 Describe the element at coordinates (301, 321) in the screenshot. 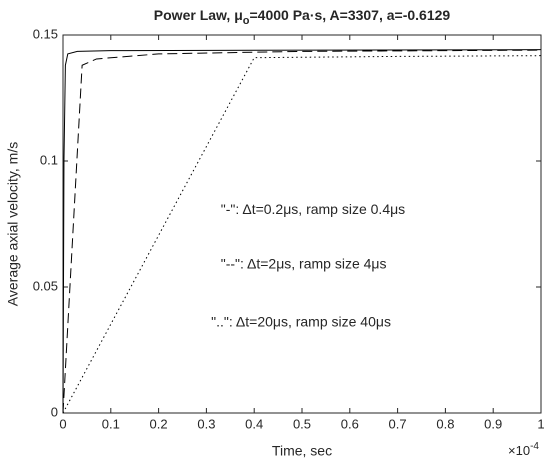

I see `annotation: "..": Δt=20μs, ramp size 40μs` at that location.